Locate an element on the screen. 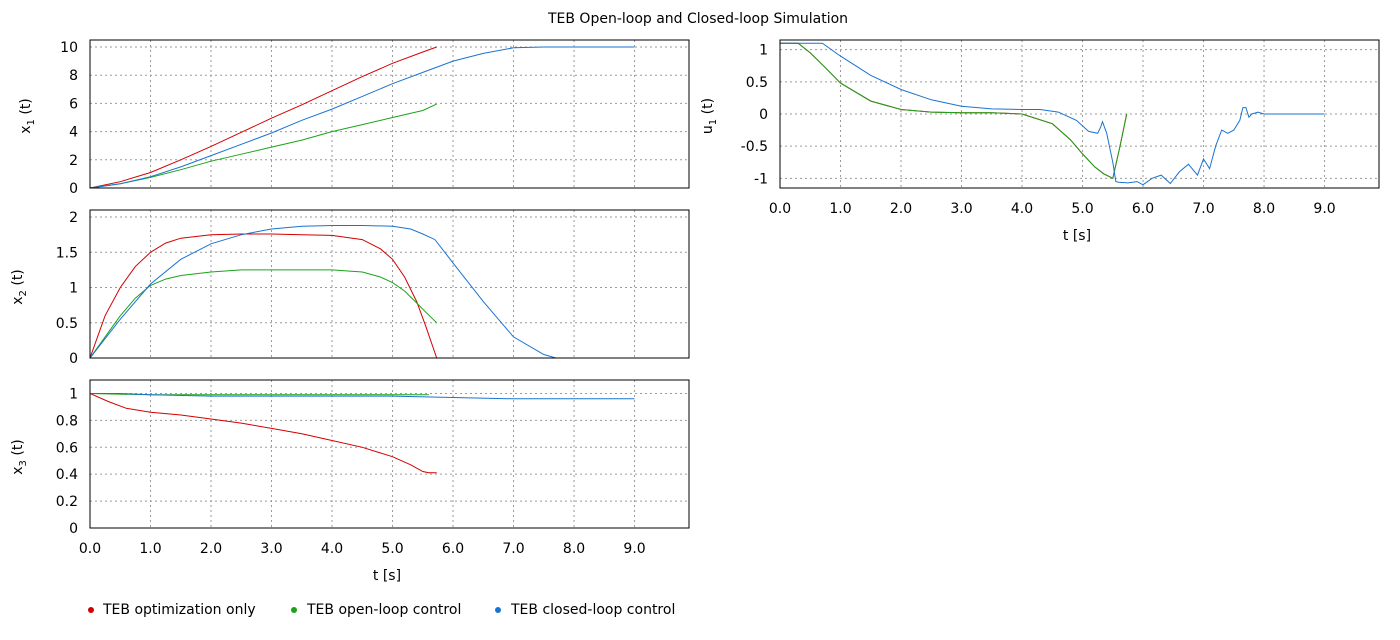 The image size is (1400, 640). y-tick-label: 10 is located at coordinates (69, 48).